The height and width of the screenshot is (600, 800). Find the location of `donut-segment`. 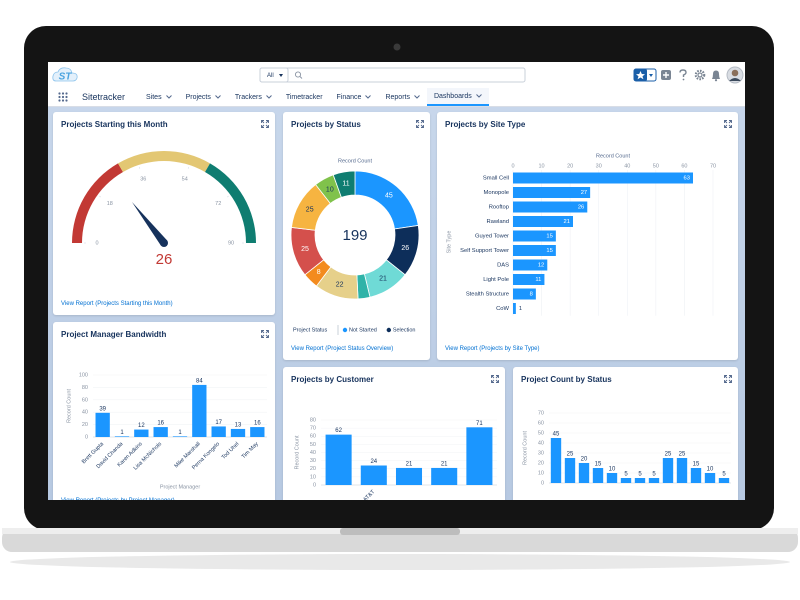

donut-segment is located at coordinates (344, 184).